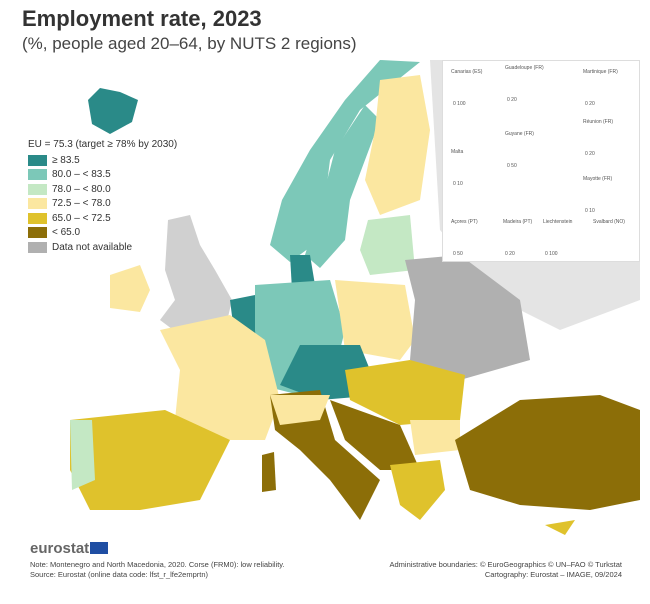 This screenshot has height=604, width=650. I want to click on legend-label: 78.0 – < 80.0, so click(81, 189).